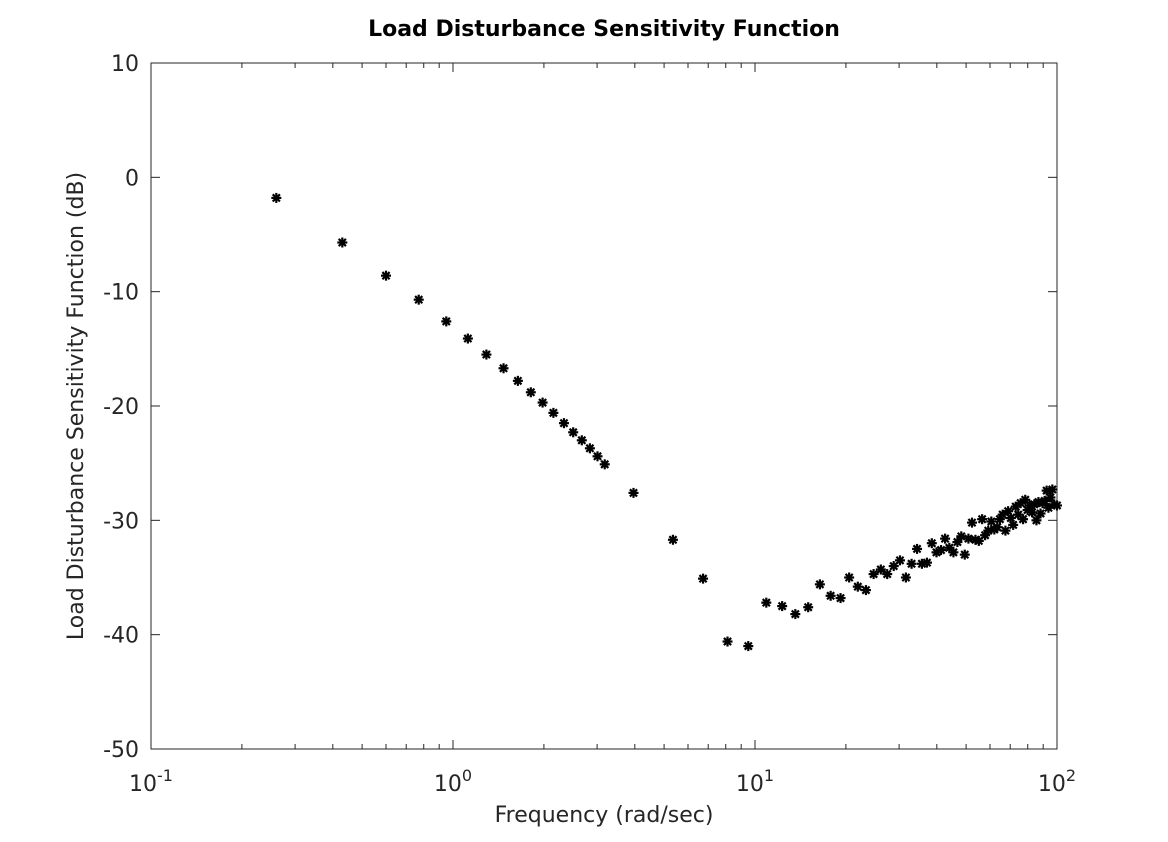 The image size is (1168, 842). What do you see at coordinates (1071, 775) in the screenshot?
I see `x-tick-label-exponent: 2` at bounding box center [1071, 775].